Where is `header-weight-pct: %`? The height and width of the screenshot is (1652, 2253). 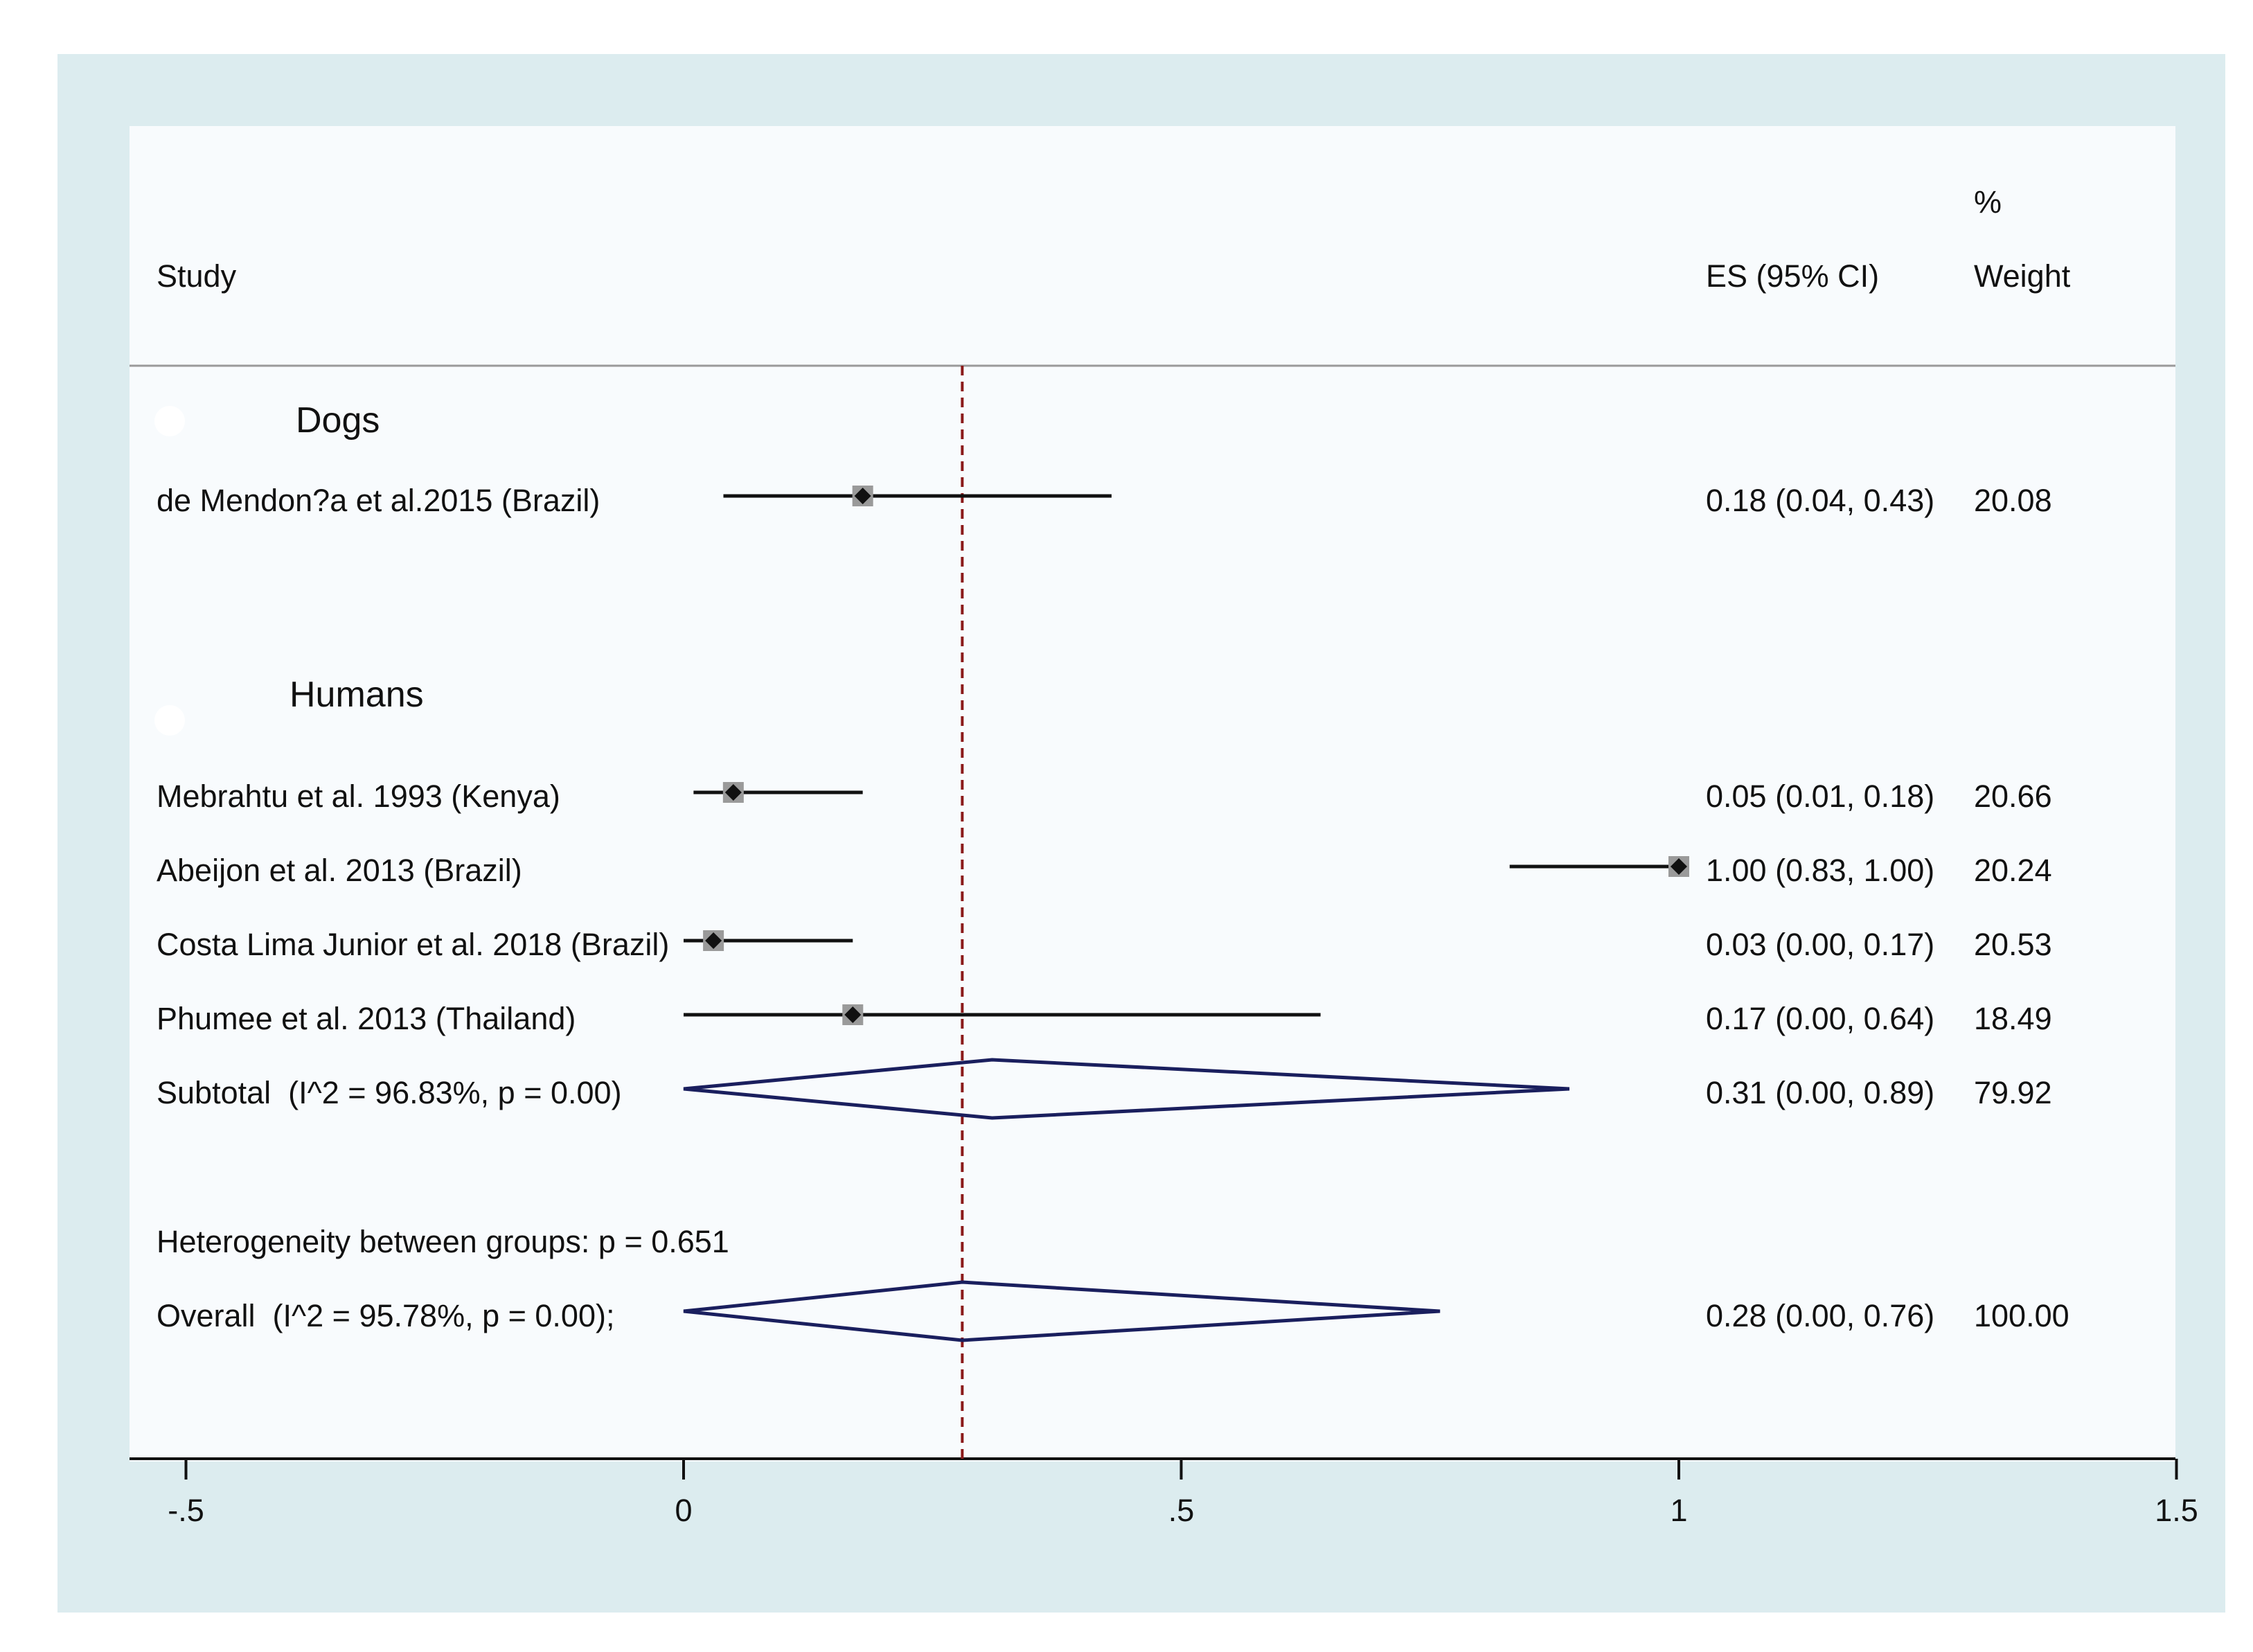
header-weight-pct: % is located at coordinates (1988, 202).